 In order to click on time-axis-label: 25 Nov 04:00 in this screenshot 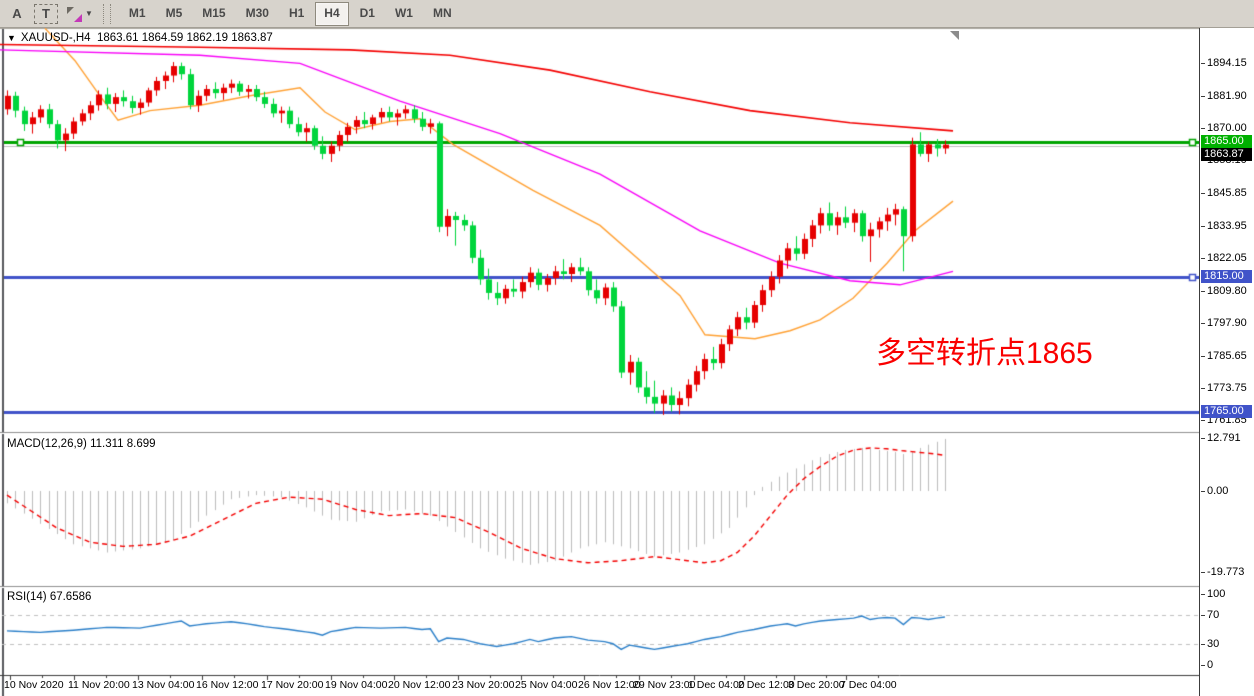, I will do `click(546, 685)`.